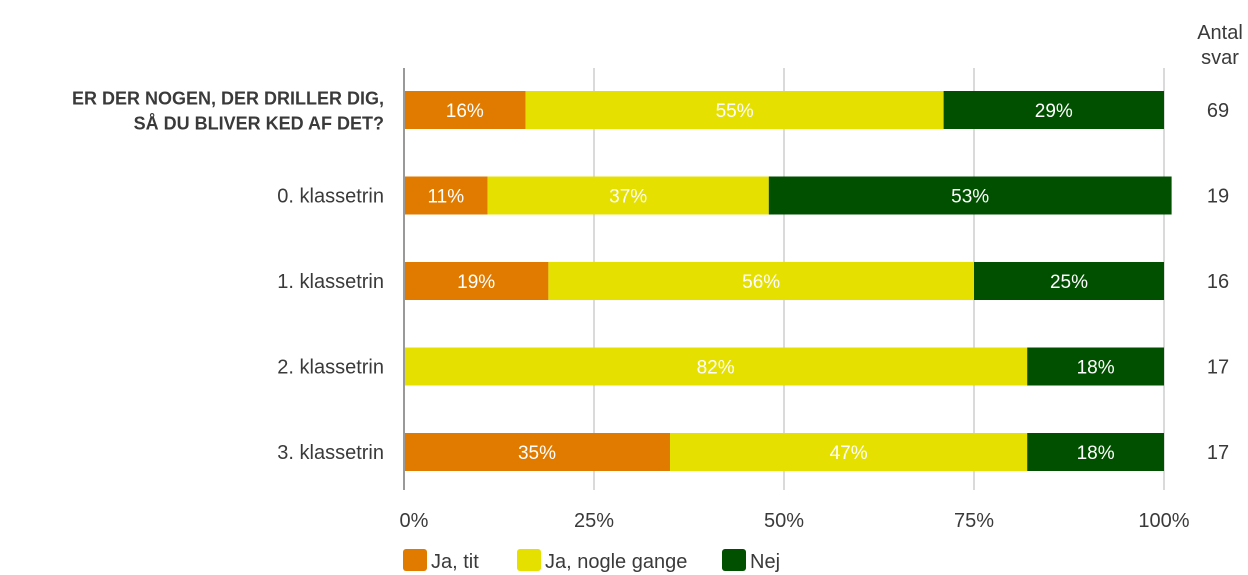  What do you see at coordinates (1218, 282) in the screenshot?
I see `count-value: 16` at bounding box center [1218, 282].